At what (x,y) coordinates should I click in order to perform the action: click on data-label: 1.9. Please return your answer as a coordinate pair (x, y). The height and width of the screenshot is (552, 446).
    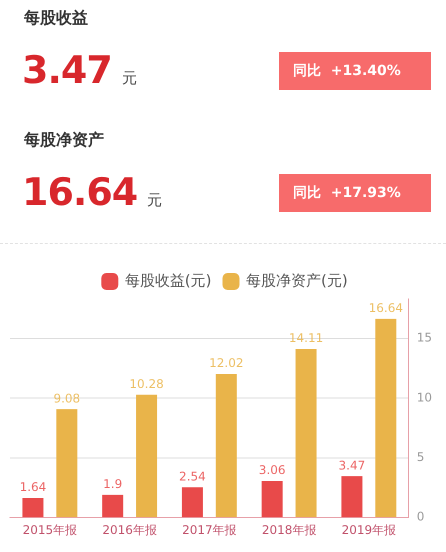
    Looking at the image, I should click on (112, 484).